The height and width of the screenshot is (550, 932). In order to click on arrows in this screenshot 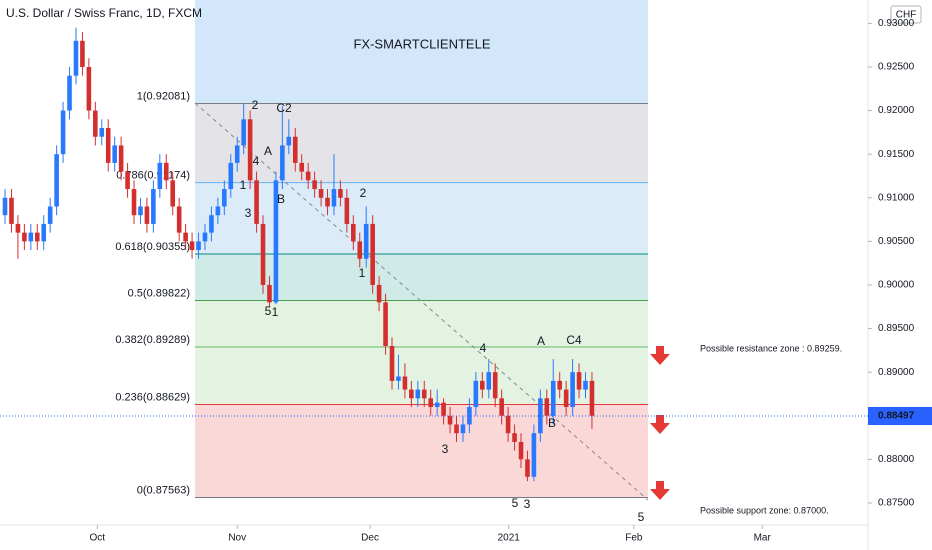, I will do `click(660, 423)`.